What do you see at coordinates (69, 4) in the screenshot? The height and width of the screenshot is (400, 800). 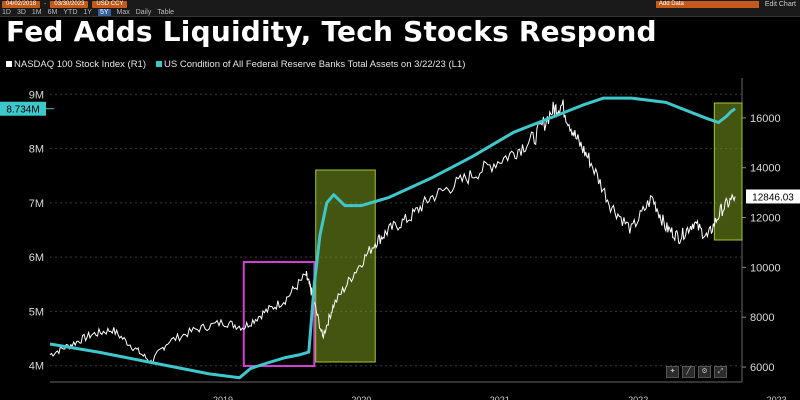 I see `end-date-field: 03/30/2023` at bounding box center [69, 4].